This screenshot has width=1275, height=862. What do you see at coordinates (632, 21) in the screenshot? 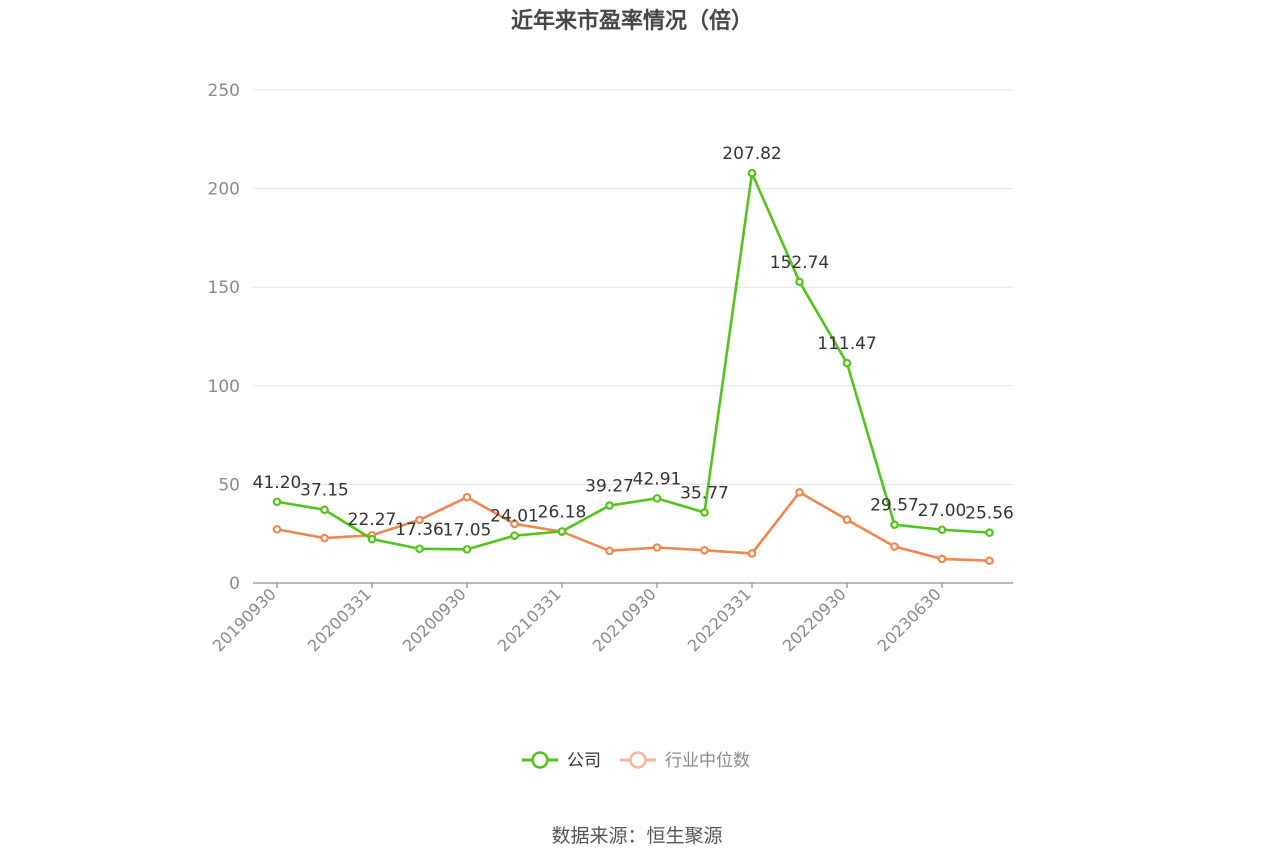
I see `chart-title: 近年来市盈率情况（倍）` at bounding box center [632, 21].